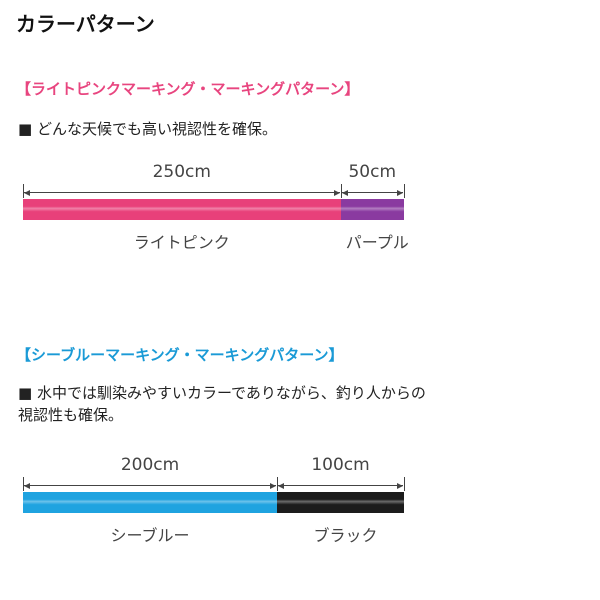  What do you see at coordinates (340, 465) in the screenshot?
I see `segment-length: 100cm` at bounding box center [340, 465].